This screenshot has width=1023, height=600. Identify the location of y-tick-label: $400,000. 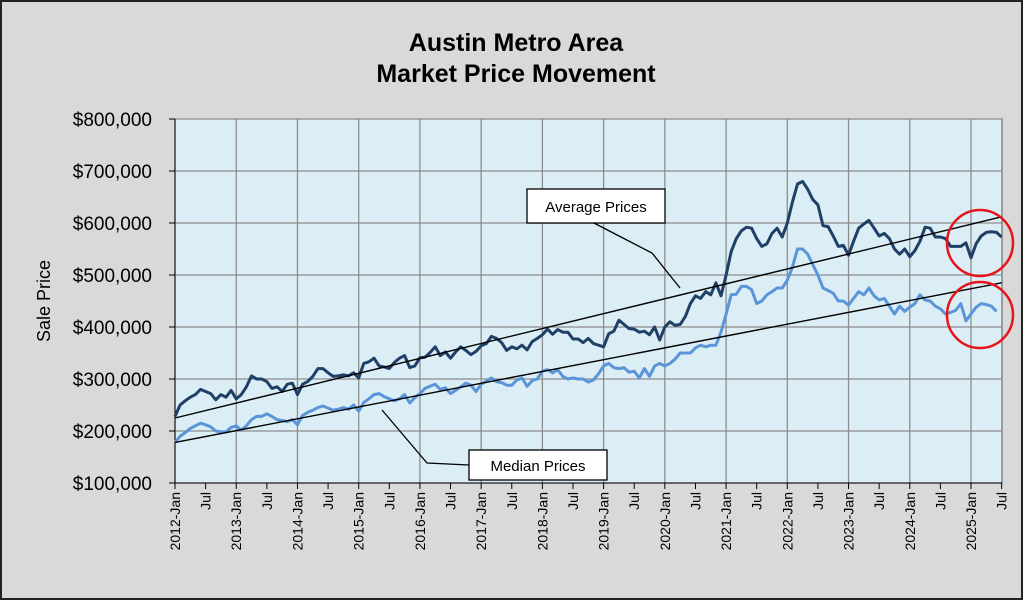
(112, 328).